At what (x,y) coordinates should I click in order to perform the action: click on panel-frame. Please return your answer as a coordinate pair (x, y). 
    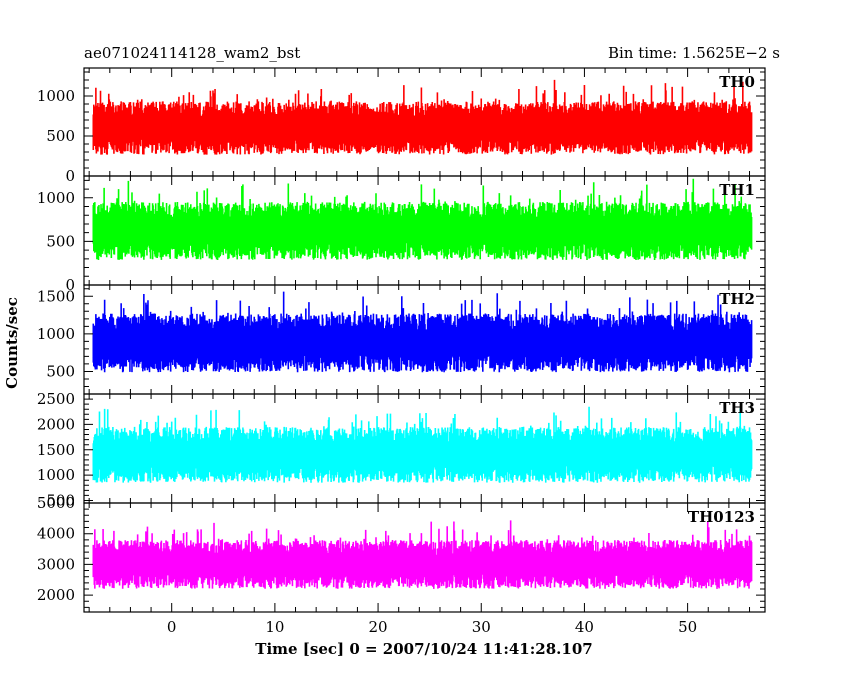
    Looking at the image, I should click on (424, 557).